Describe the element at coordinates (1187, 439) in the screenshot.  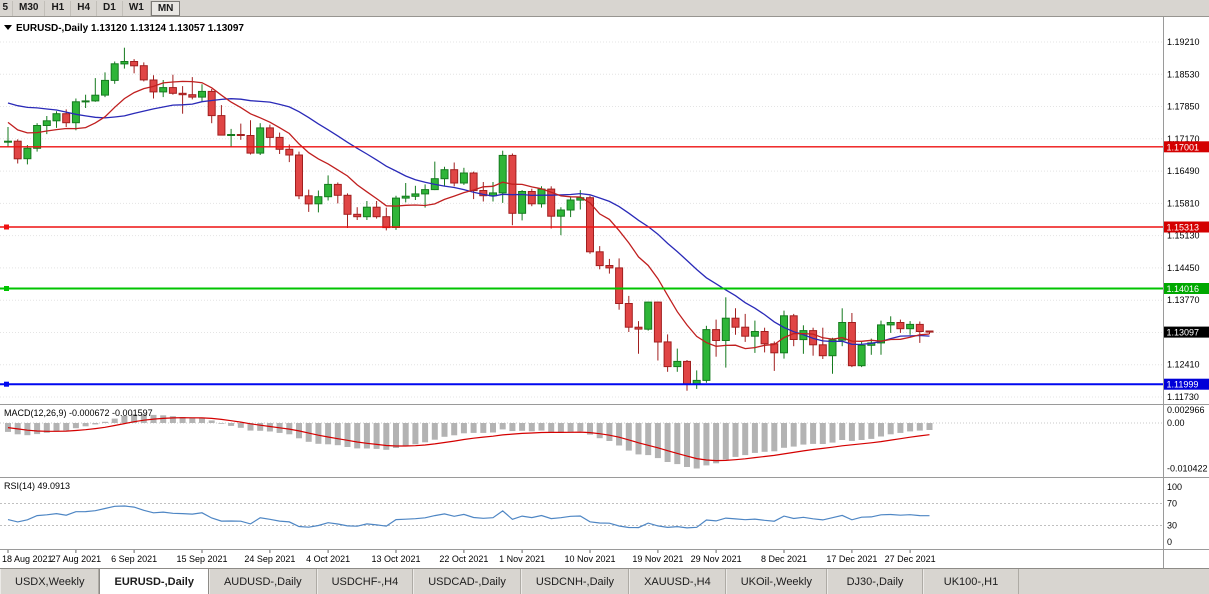
I see `macd-axis: 0.002966 0.00 -0.010422` at that location.